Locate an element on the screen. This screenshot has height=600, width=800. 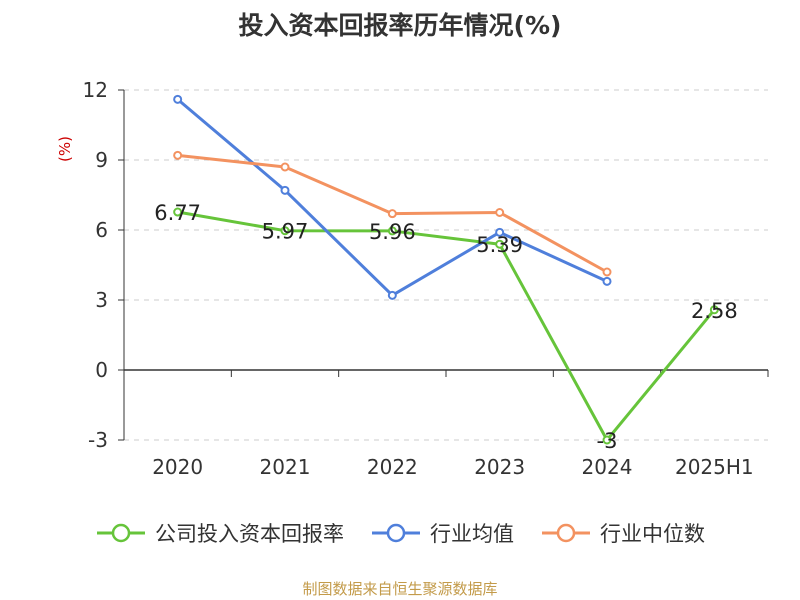
x-tick-label: 2021 is located at coordinates (285, 467).